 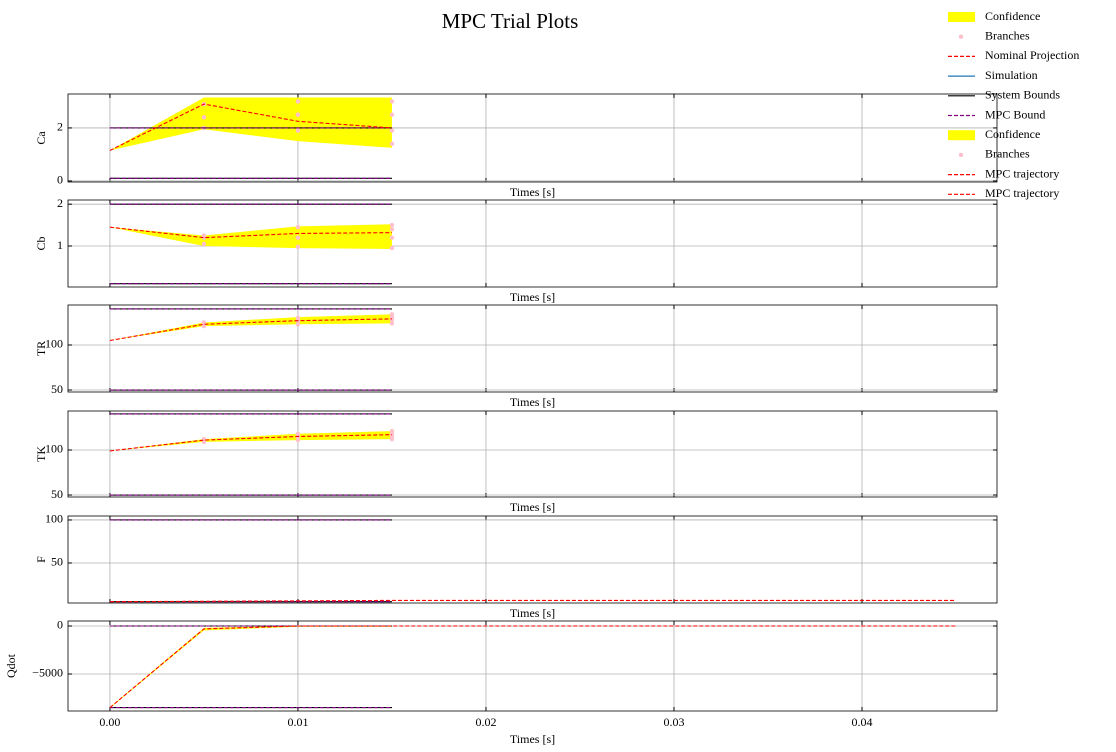 I want to click on legend-label: MPC Bound, so click(x=1015, y=114).